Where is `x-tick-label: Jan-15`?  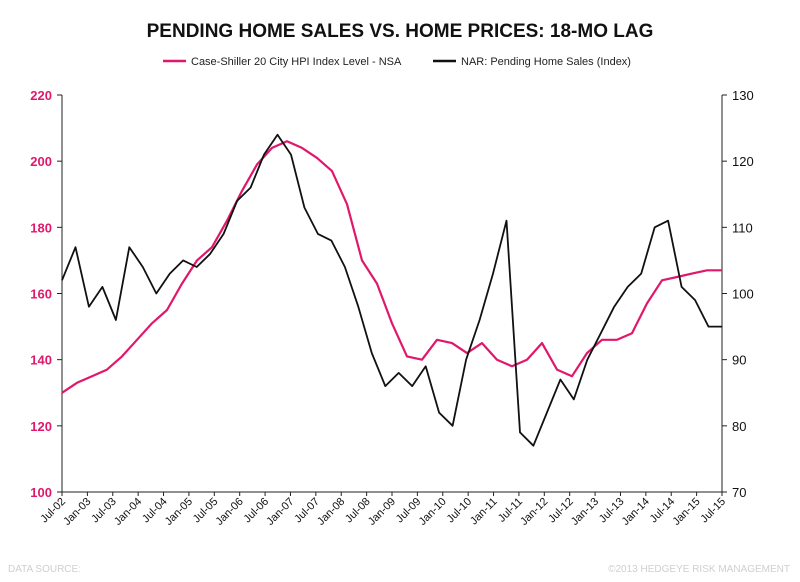 x-tick-label: Jan-15 is located at coordinates (686, 512).